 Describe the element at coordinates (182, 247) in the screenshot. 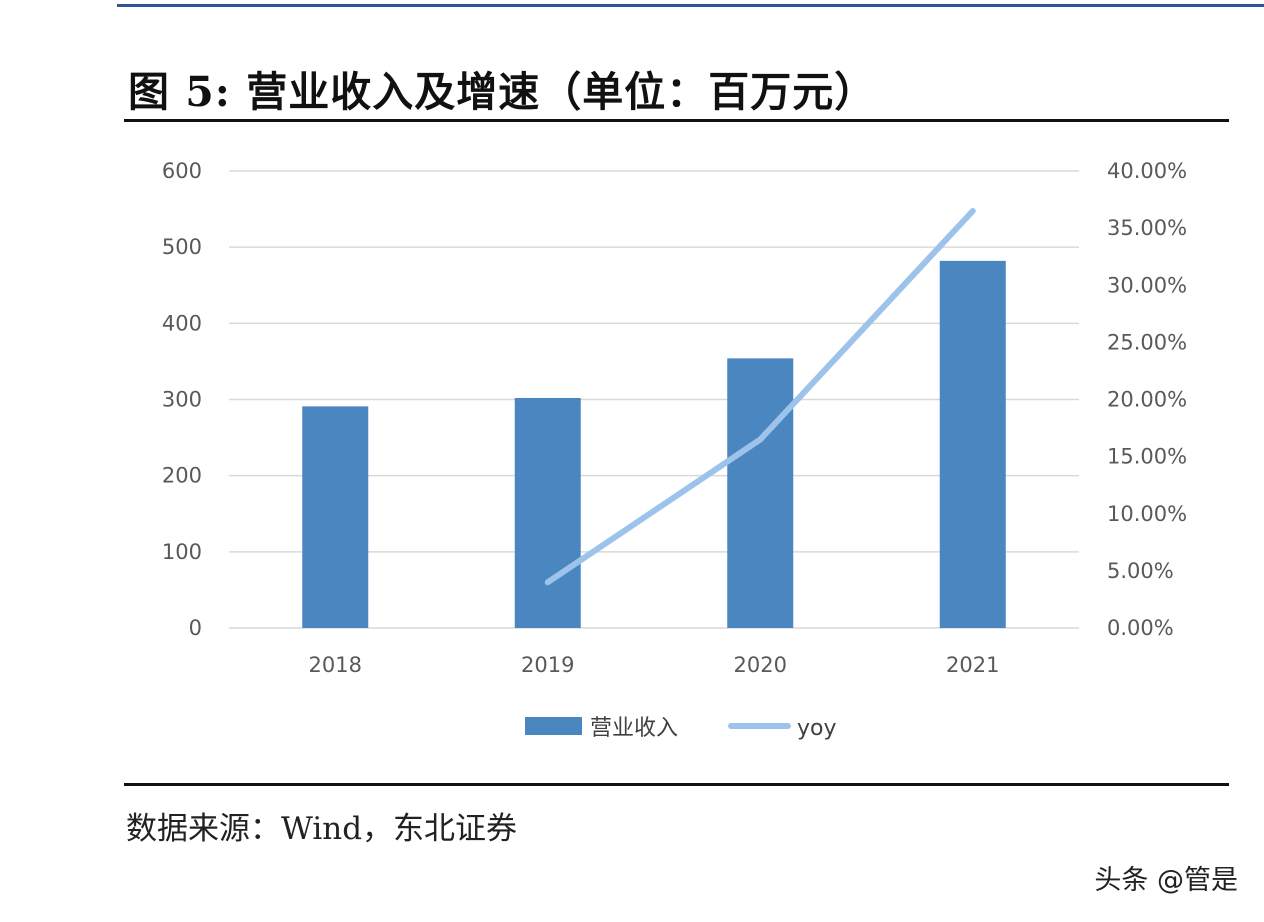

I see `left-tick-label: 500` at that location.